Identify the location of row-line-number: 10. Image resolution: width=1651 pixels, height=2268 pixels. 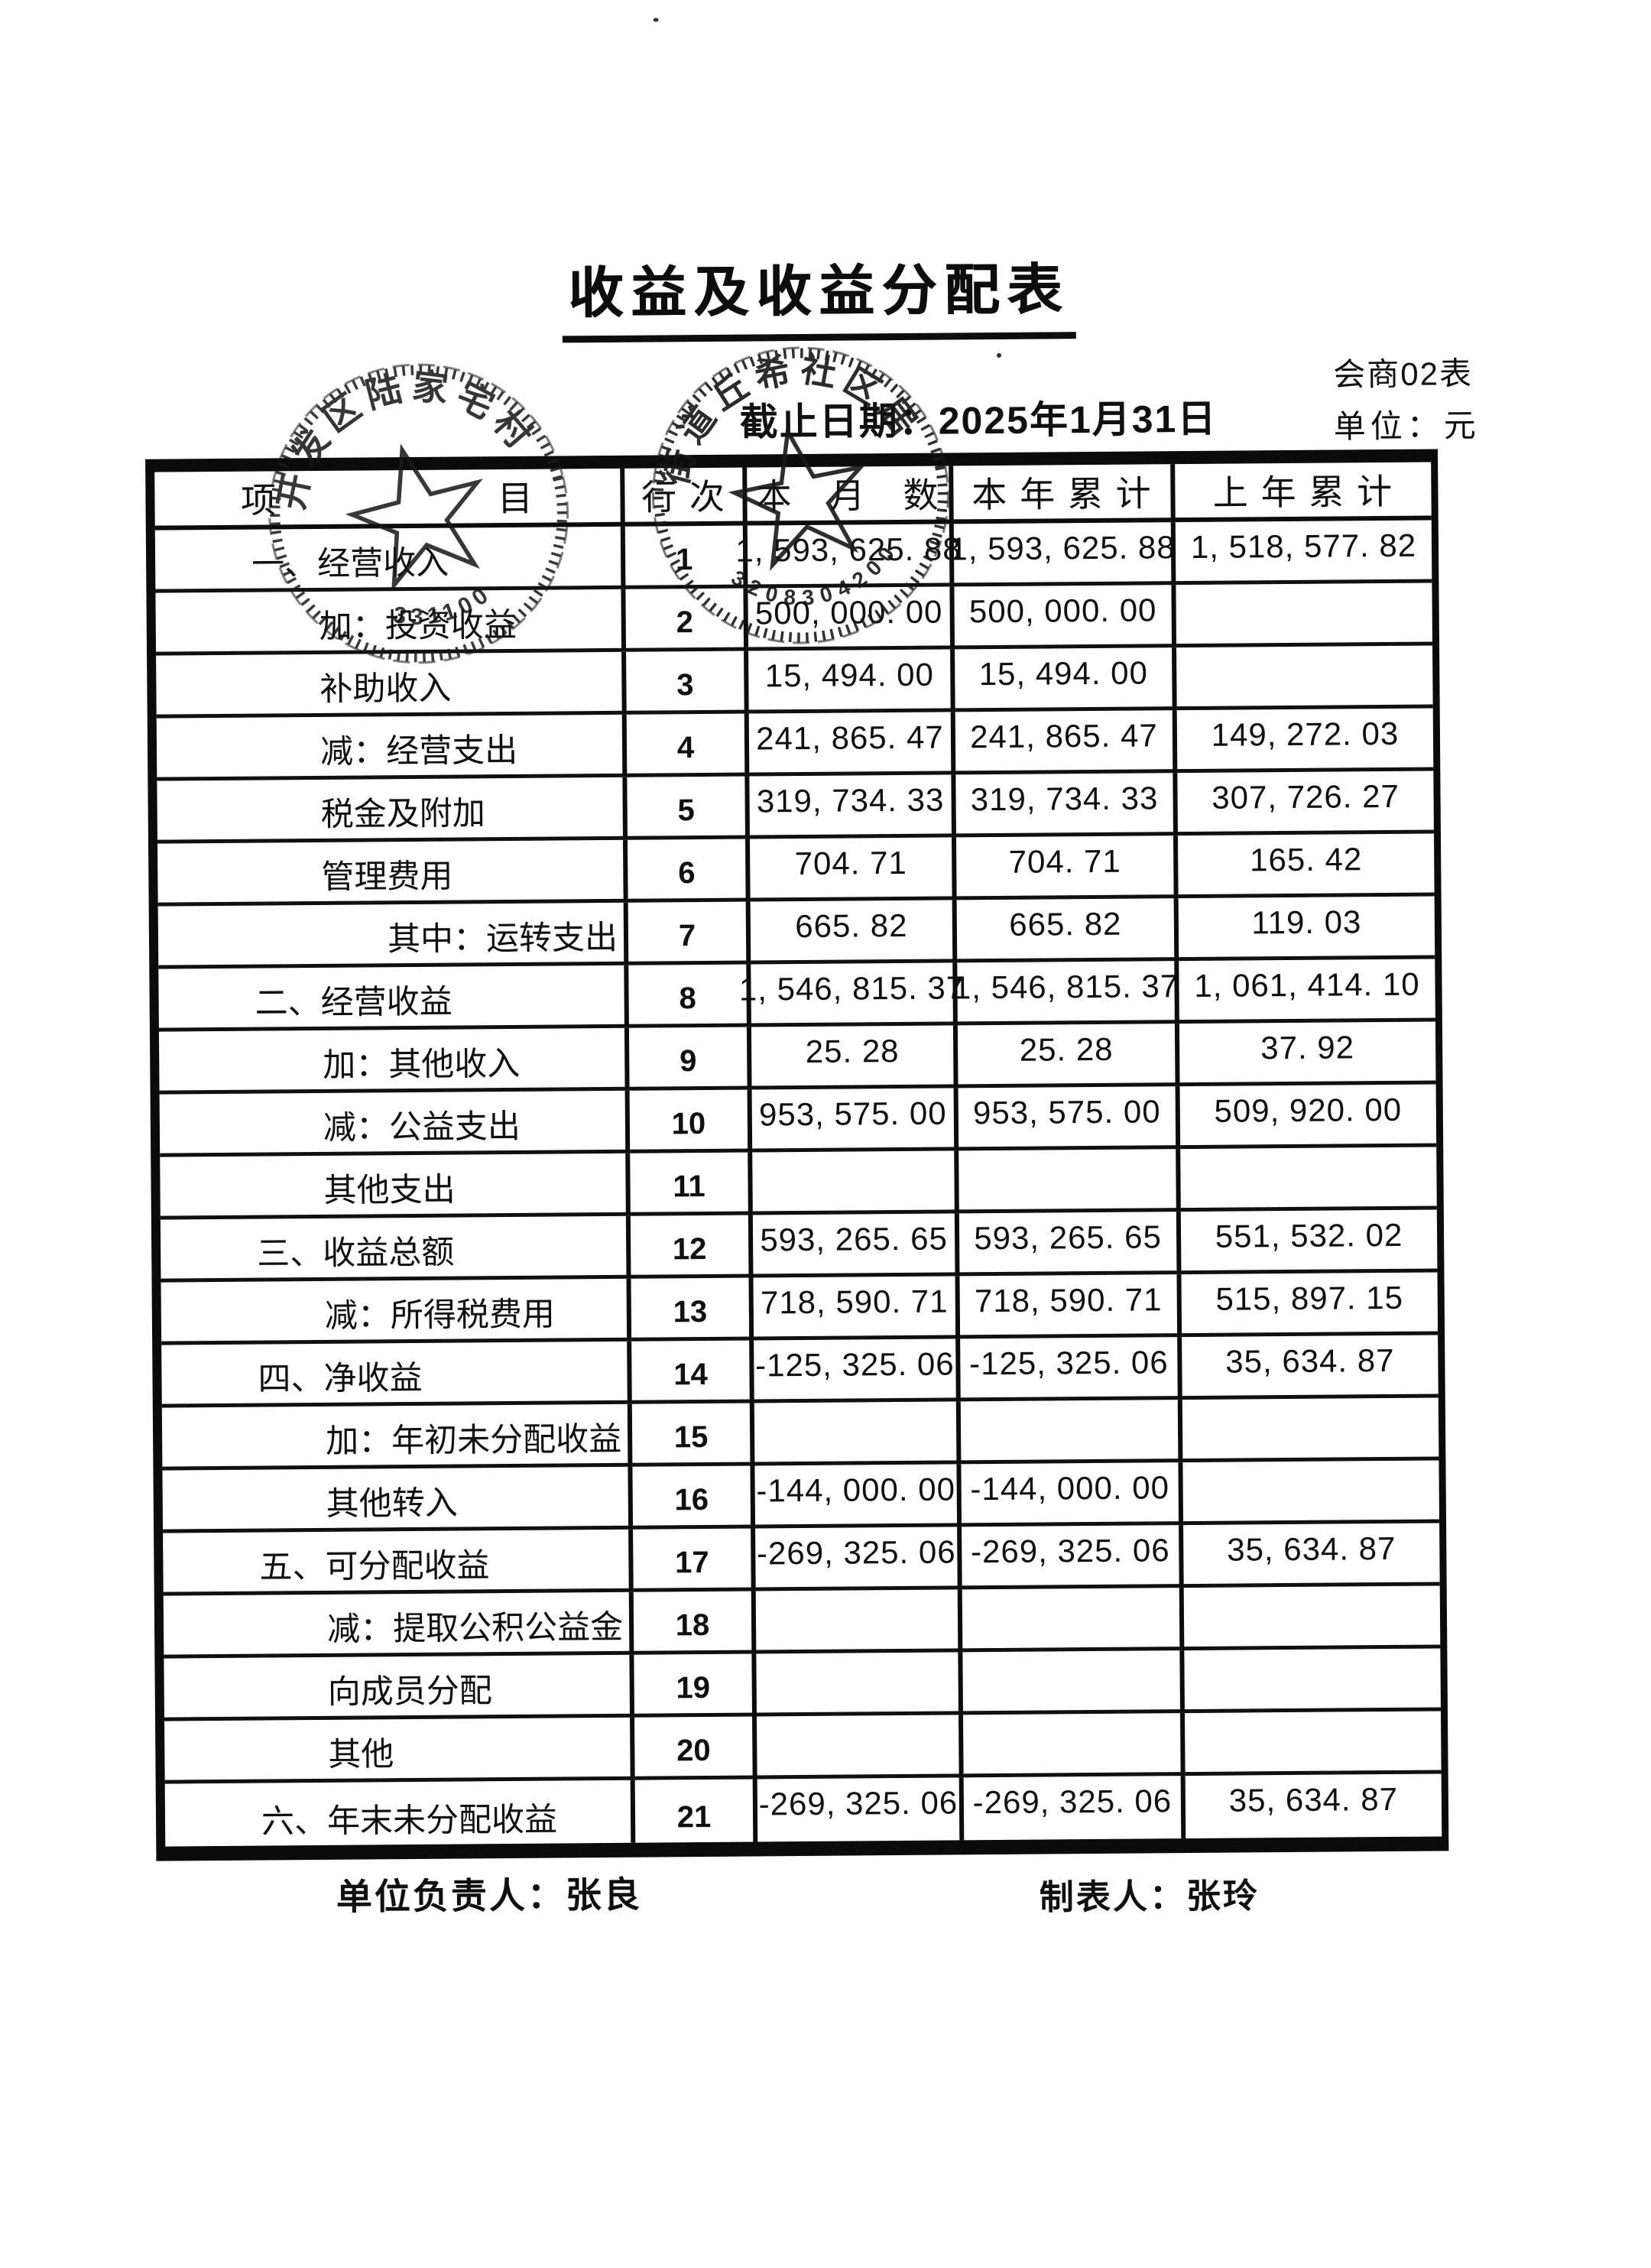
(691, 1121).